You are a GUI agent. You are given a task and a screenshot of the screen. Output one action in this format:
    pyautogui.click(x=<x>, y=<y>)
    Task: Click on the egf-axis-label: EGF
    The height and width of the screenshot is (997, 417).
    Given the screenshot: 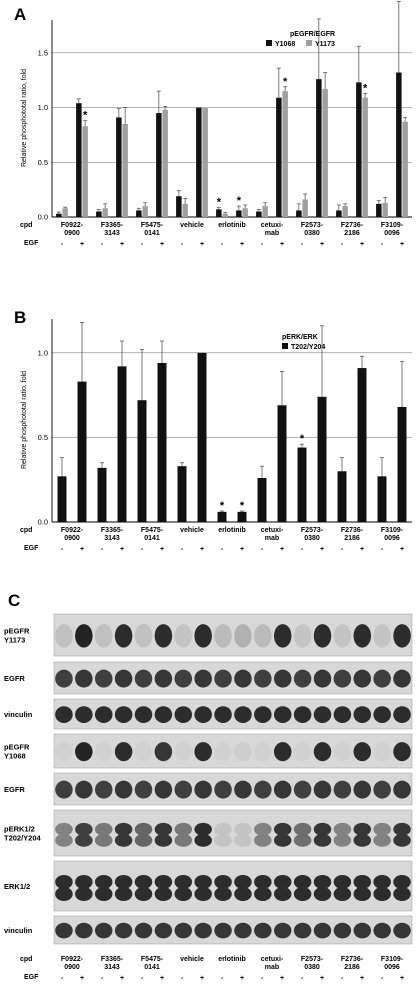 What is the action you would take?
    pyautogui.click(x=31, y=548)
    